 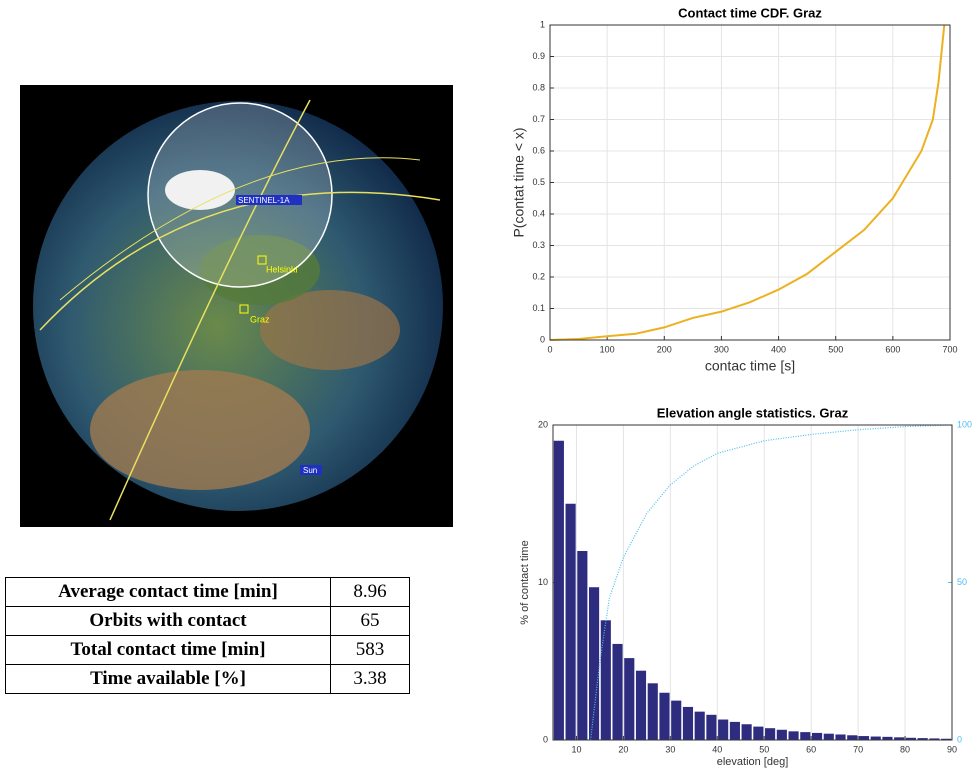 What do you see at coordinates (721, 349) in the screenshot?
I see `x-tick-label: 300` at bounding box center [721, 349].